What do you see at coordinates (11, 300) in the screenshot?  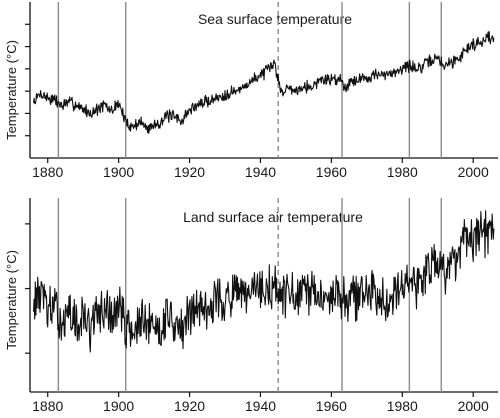 I see `land-y-axis-label: Temperature (°C)` at bounding box center [11, 300].